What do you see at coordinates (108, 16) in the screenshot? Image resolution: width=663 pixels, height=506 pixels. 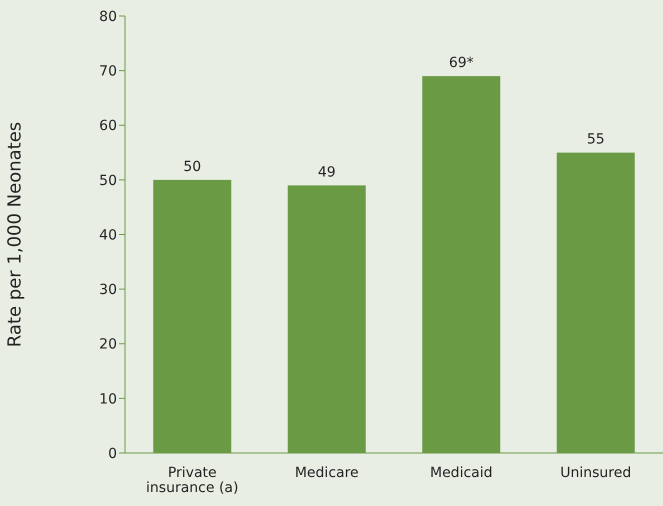 I see `y-tick-label: 80` at bounding box center [108, 16].